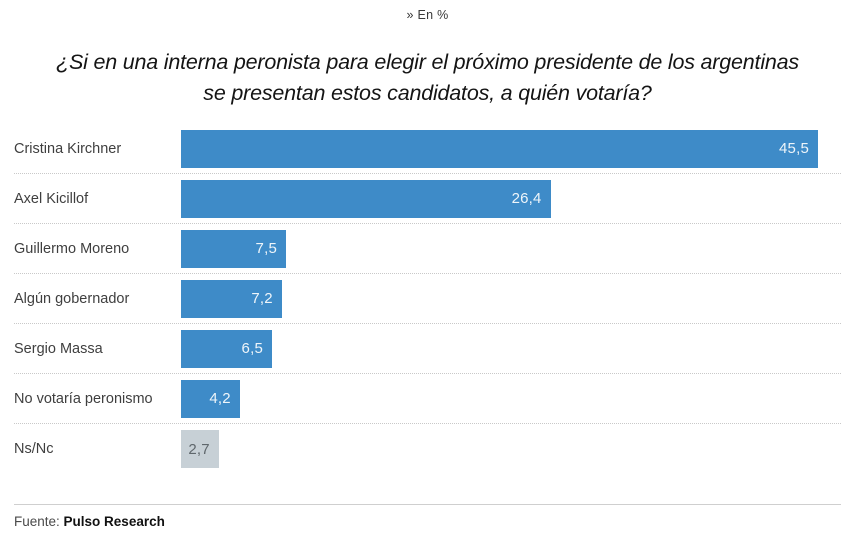  What do you see at coordinates (511, 348) in the screenshot?
I see `bar-track: 6,5` at bounding box center [511, 348].